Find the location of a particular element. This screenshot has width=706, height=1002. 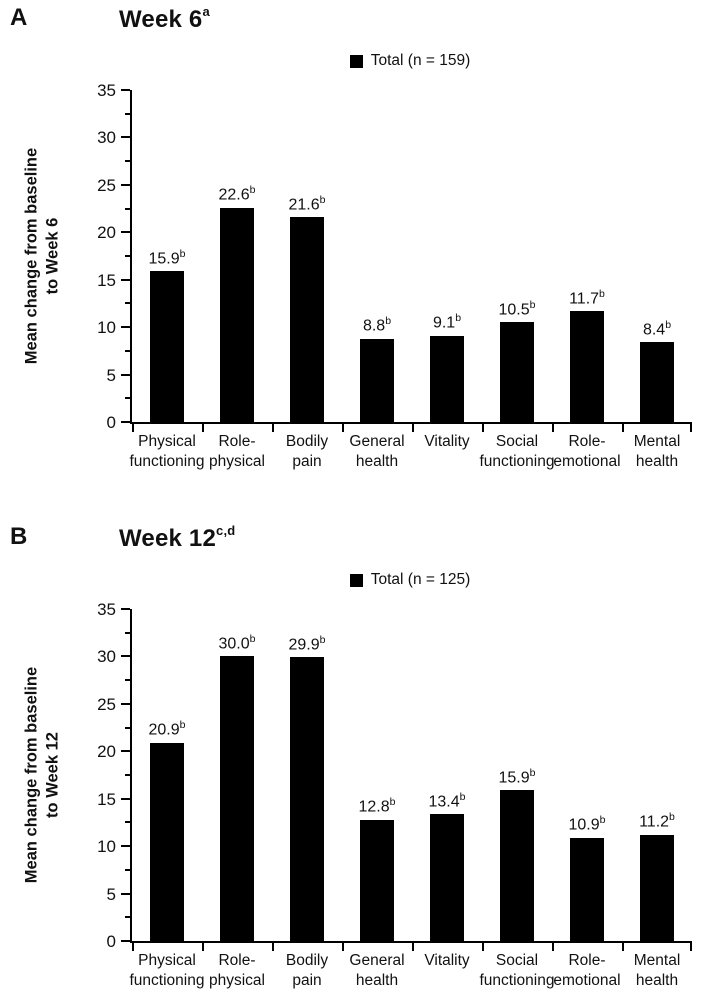

y-axis-tick-label: 35 is located at coordinates (106, 90).